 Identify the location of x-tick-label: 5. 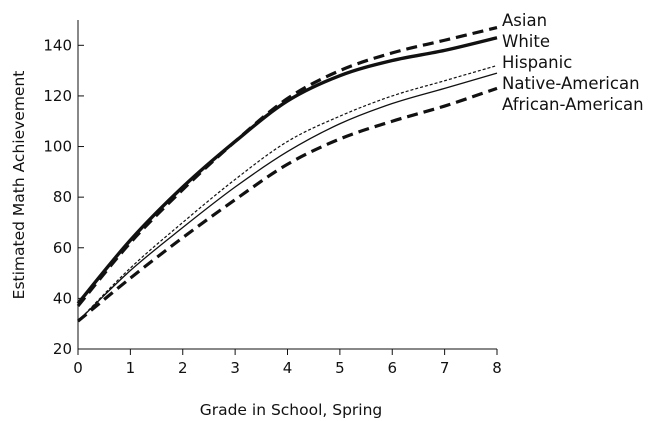
(340, 368).